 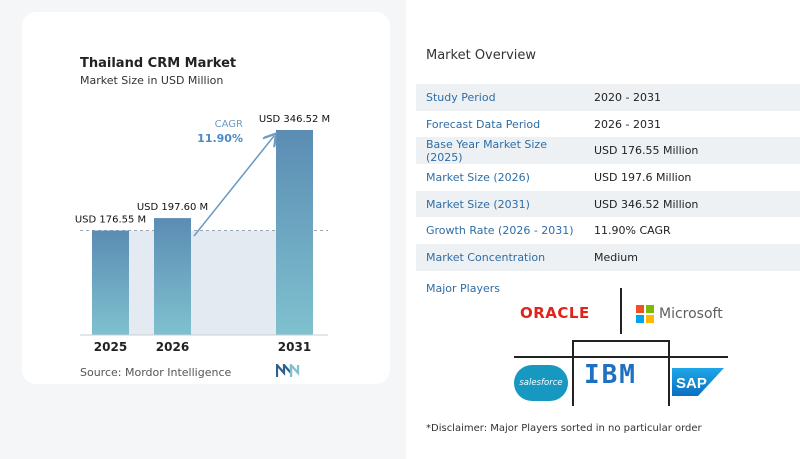 I want to click on table-row: Study Period 2020 - 2031, so click(x=608, y=97).